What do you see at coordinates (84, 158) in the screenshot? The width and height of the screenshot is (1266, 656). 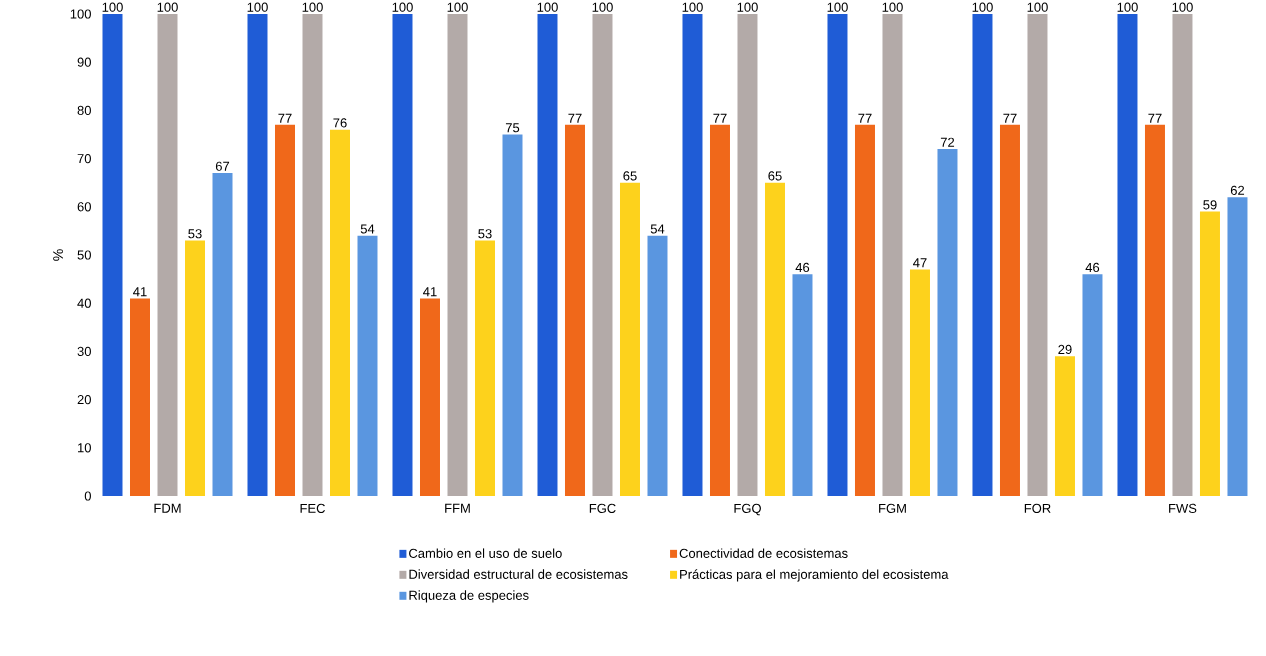 I see `y-tick-label: 70` at bounding box center [84, 158].